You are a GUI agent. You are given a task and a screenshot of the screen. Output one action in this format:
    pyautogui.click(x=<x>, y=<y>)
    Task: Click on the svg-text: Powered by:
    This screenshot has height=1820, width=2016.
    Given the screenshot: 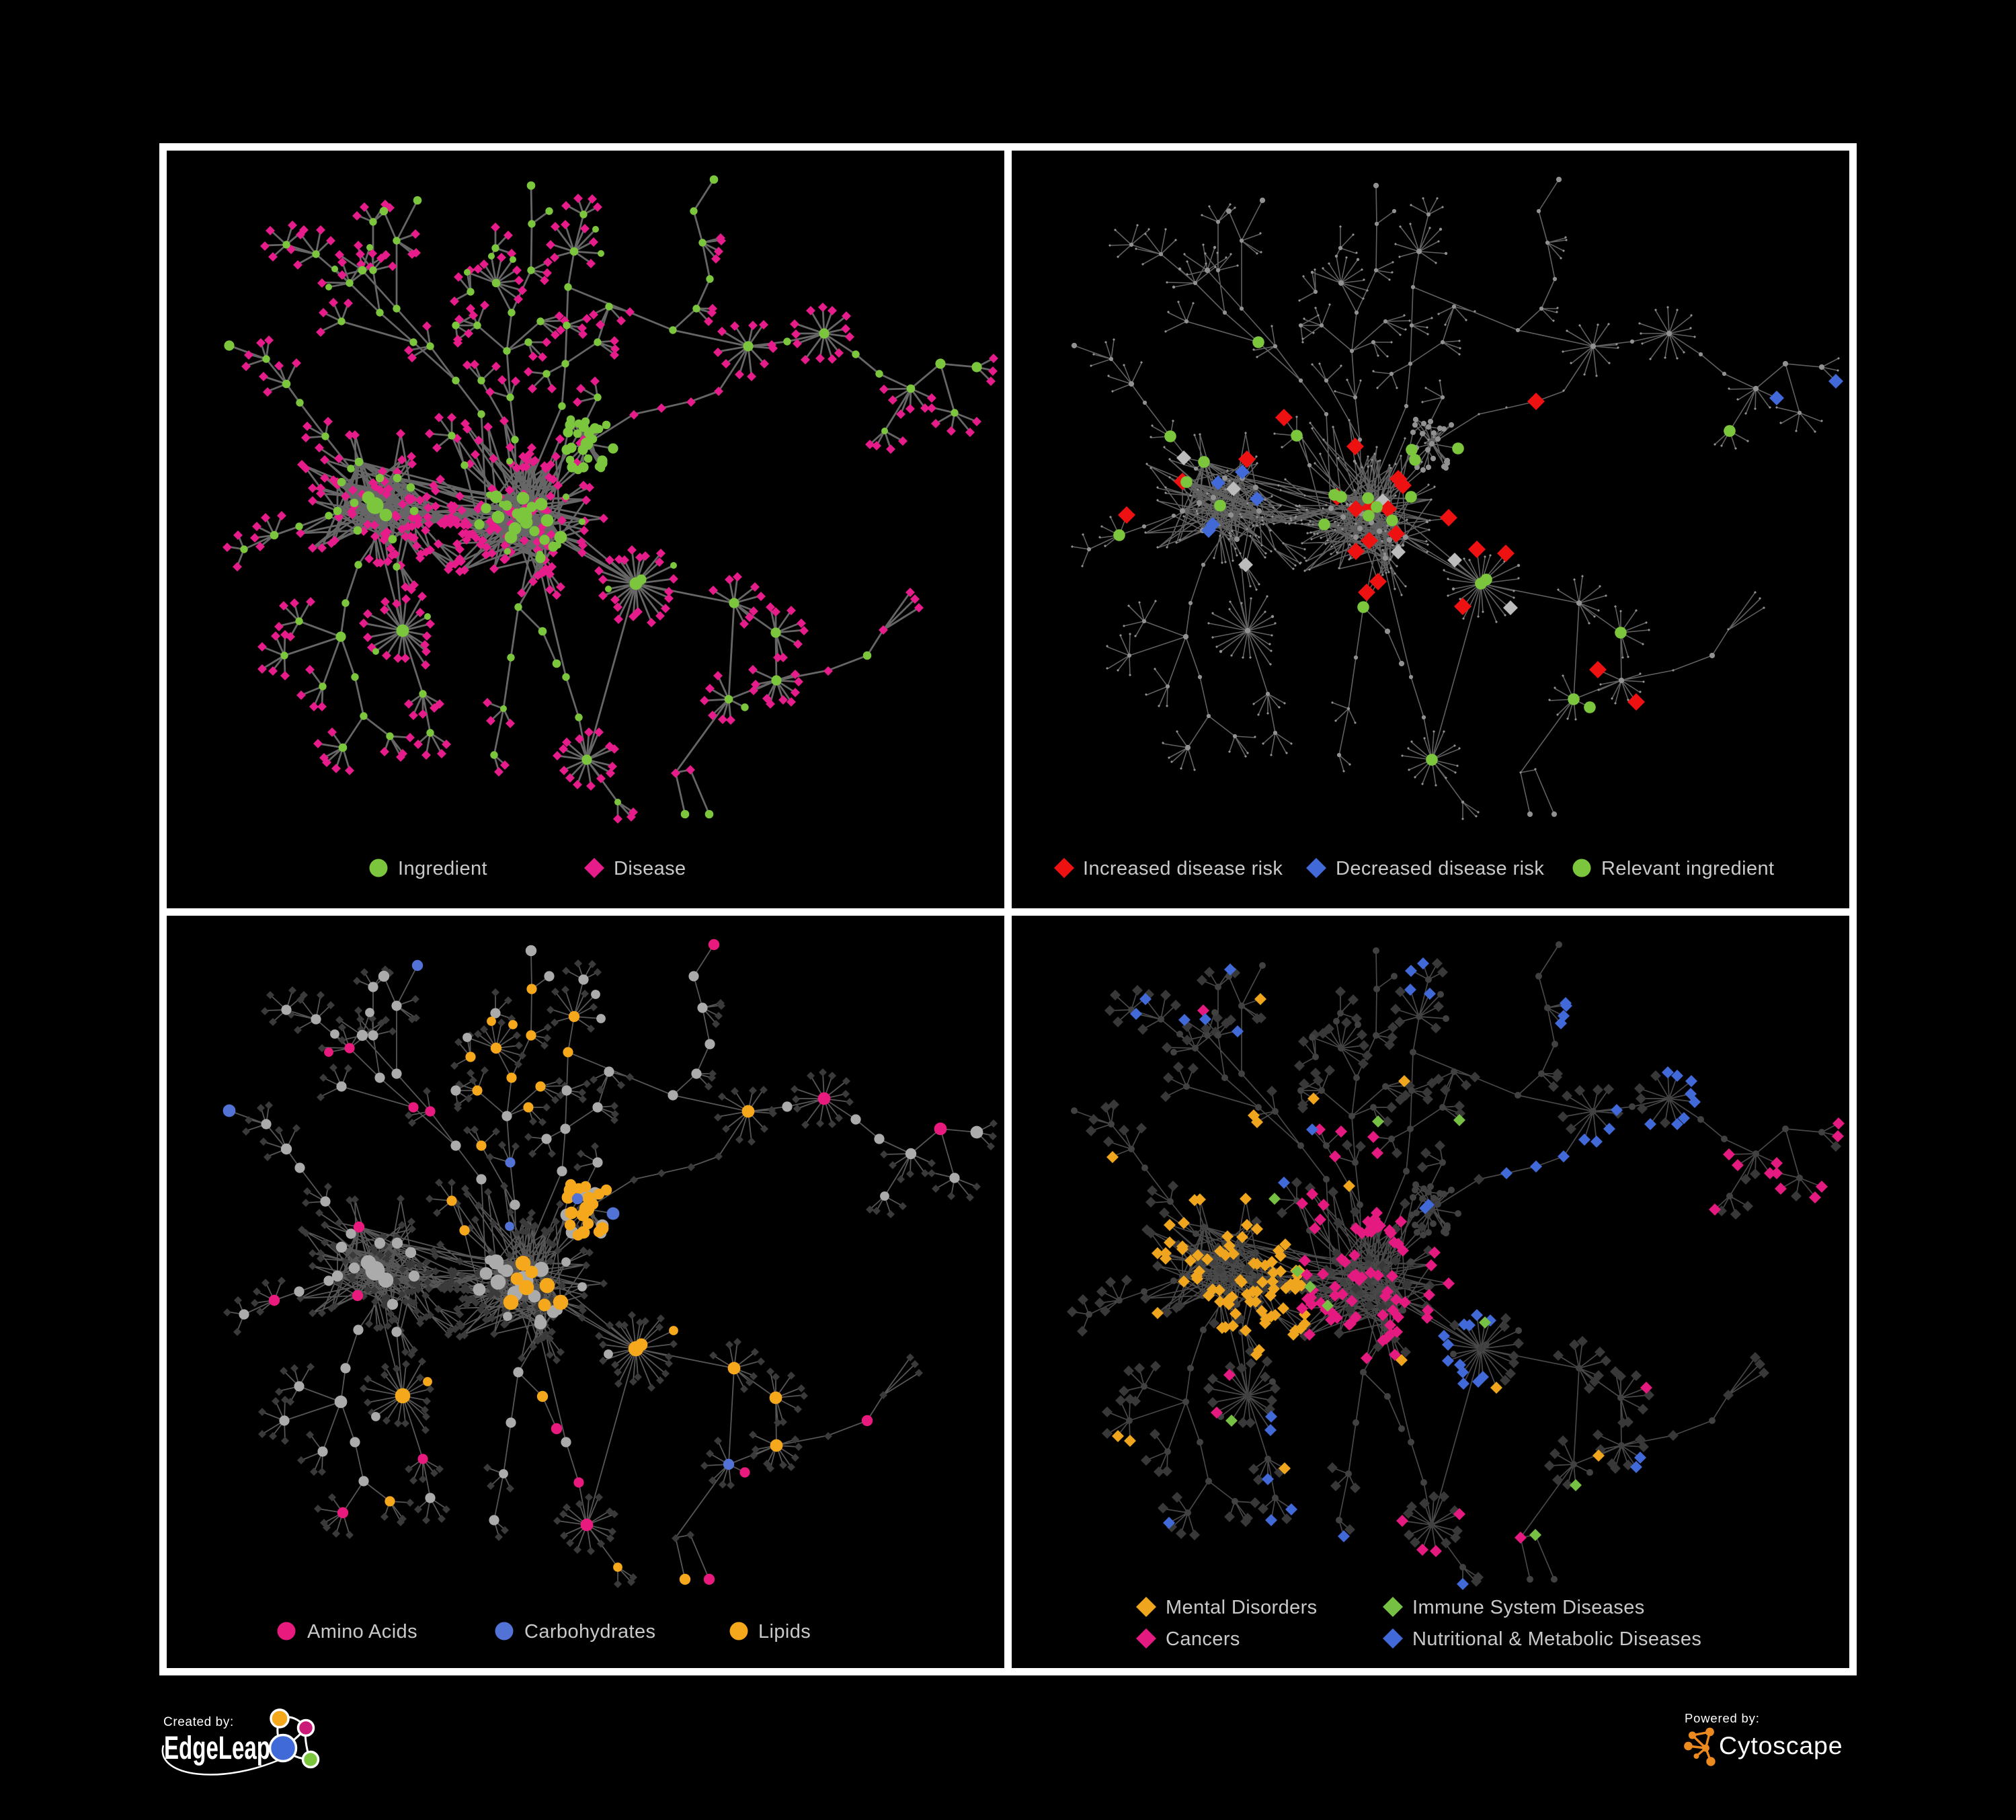 What is the action you would take?
    pyautogui.click(x=1722, y=1718)
    